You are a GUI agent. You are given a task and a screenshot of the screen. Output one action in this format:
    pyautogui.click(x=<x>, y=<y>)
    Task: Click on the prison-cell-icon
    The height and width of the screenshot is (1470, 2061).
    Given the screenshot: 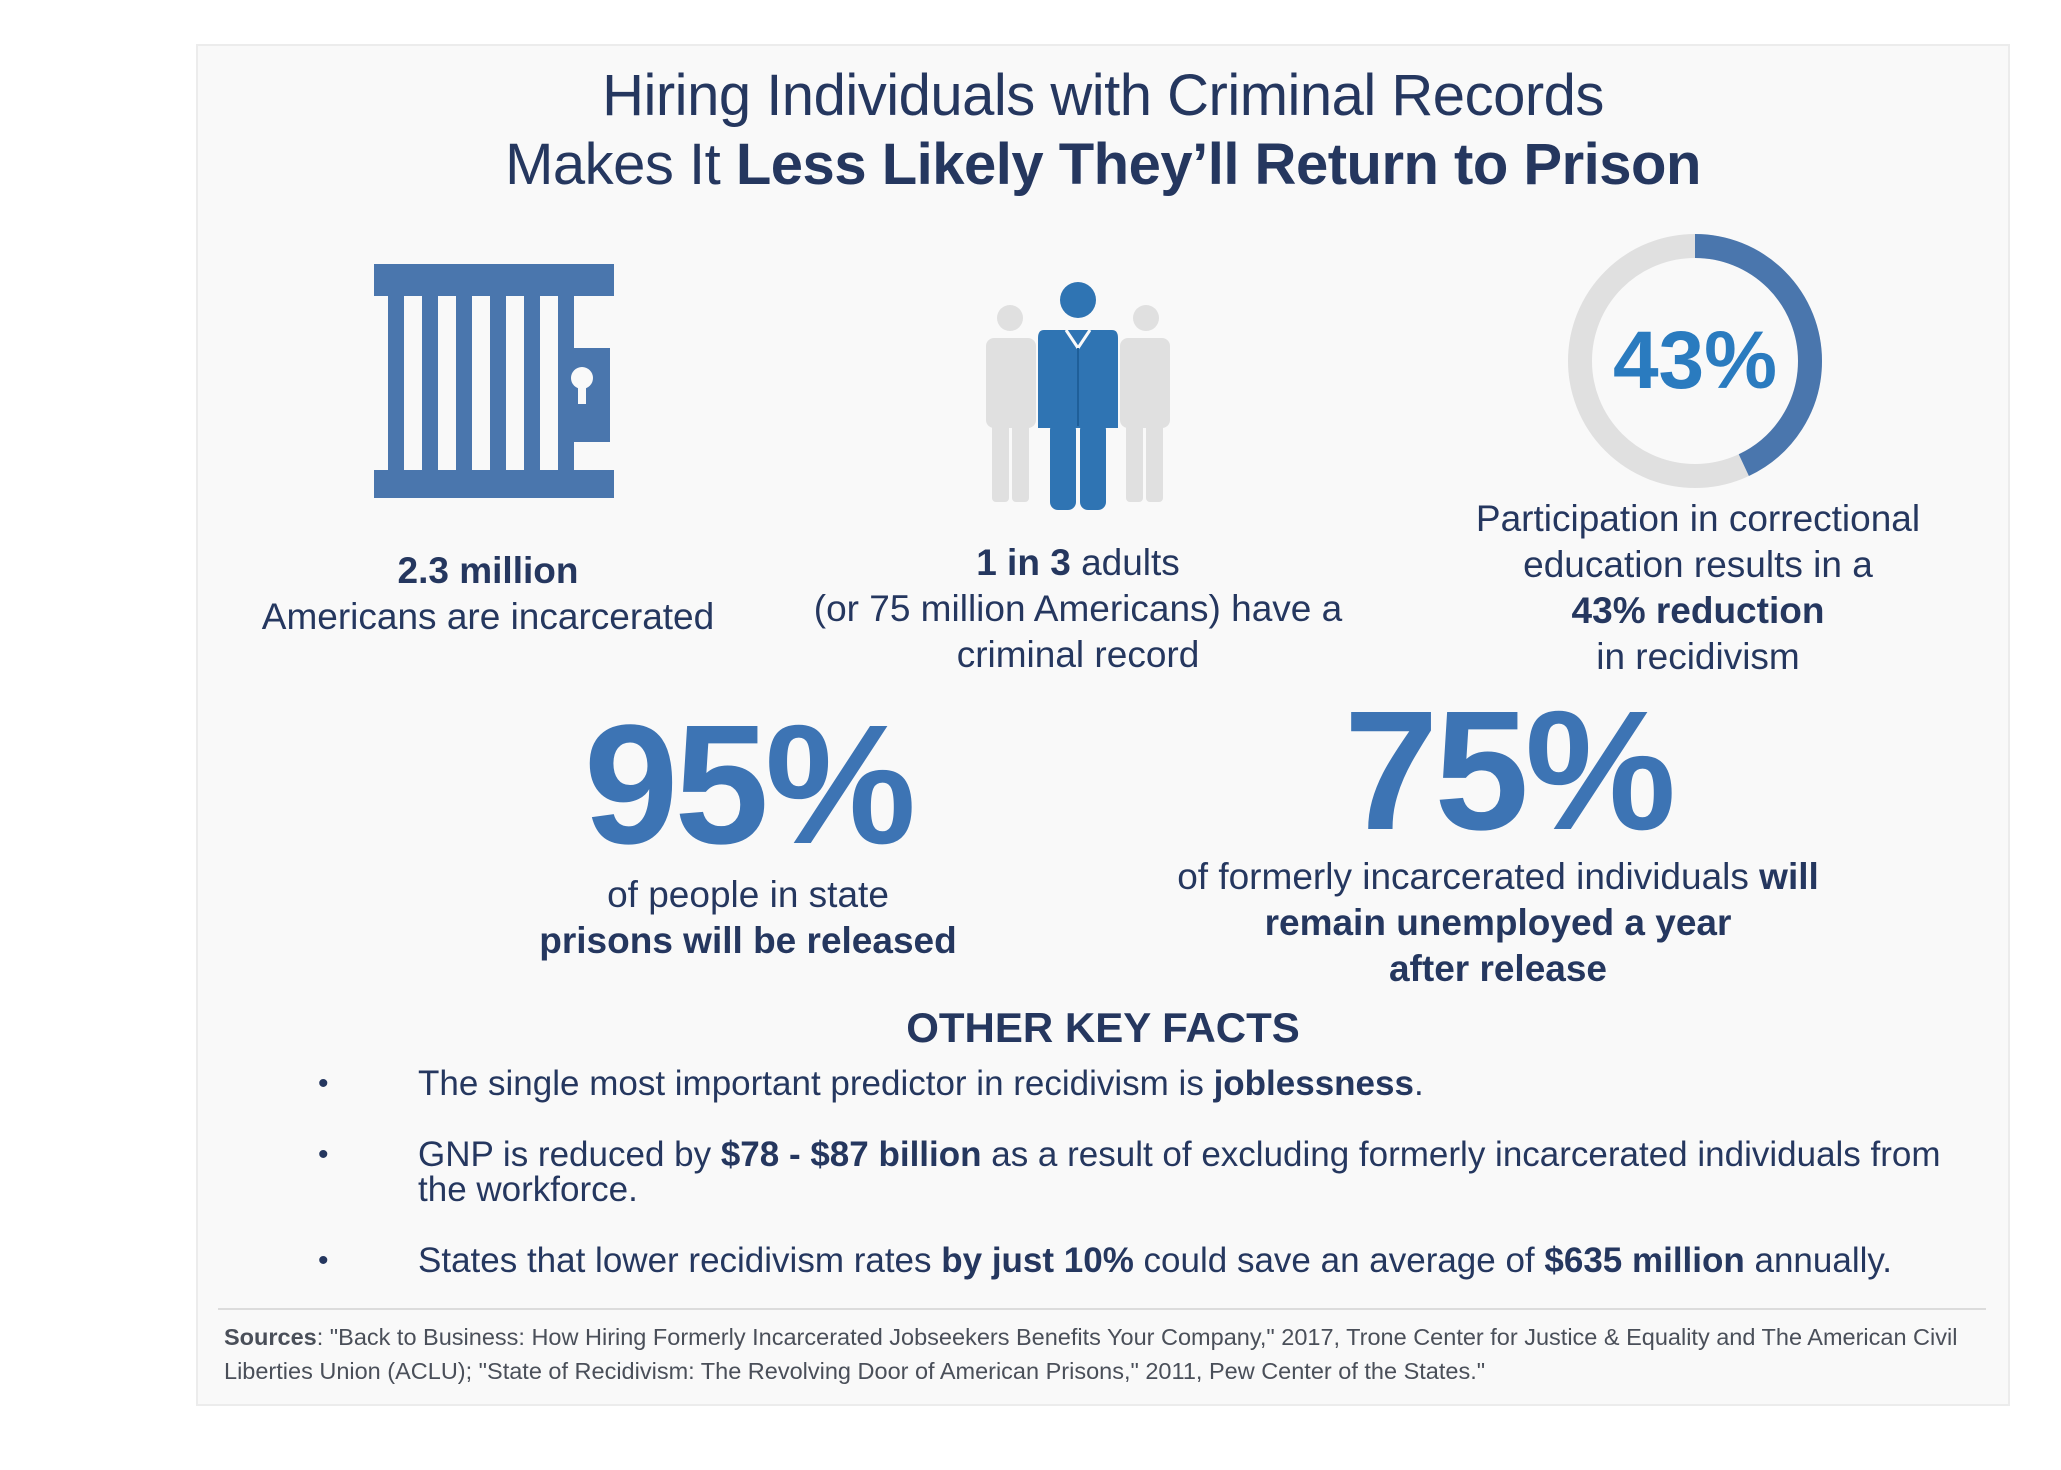 What is the action you would take?
    pyautogui.click(x=494, y=381)
    